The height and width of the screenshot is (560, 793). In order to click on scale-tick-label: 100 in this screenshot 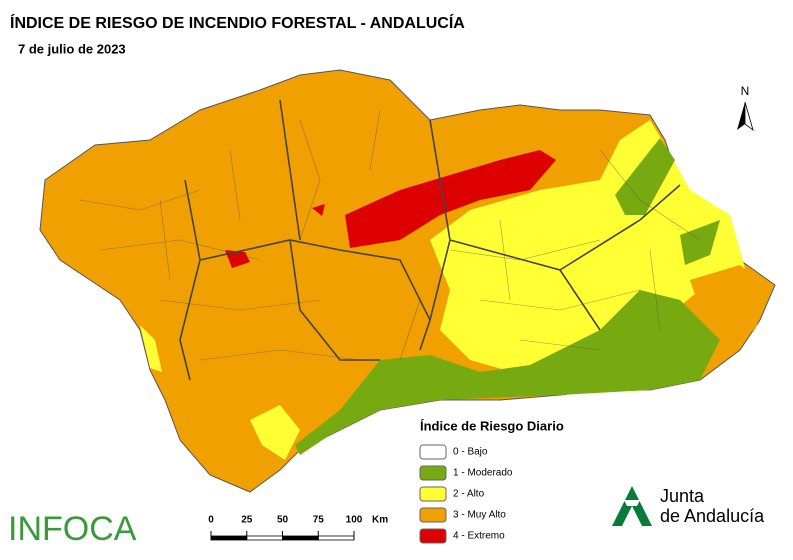, I will do `click(354, 520)`.